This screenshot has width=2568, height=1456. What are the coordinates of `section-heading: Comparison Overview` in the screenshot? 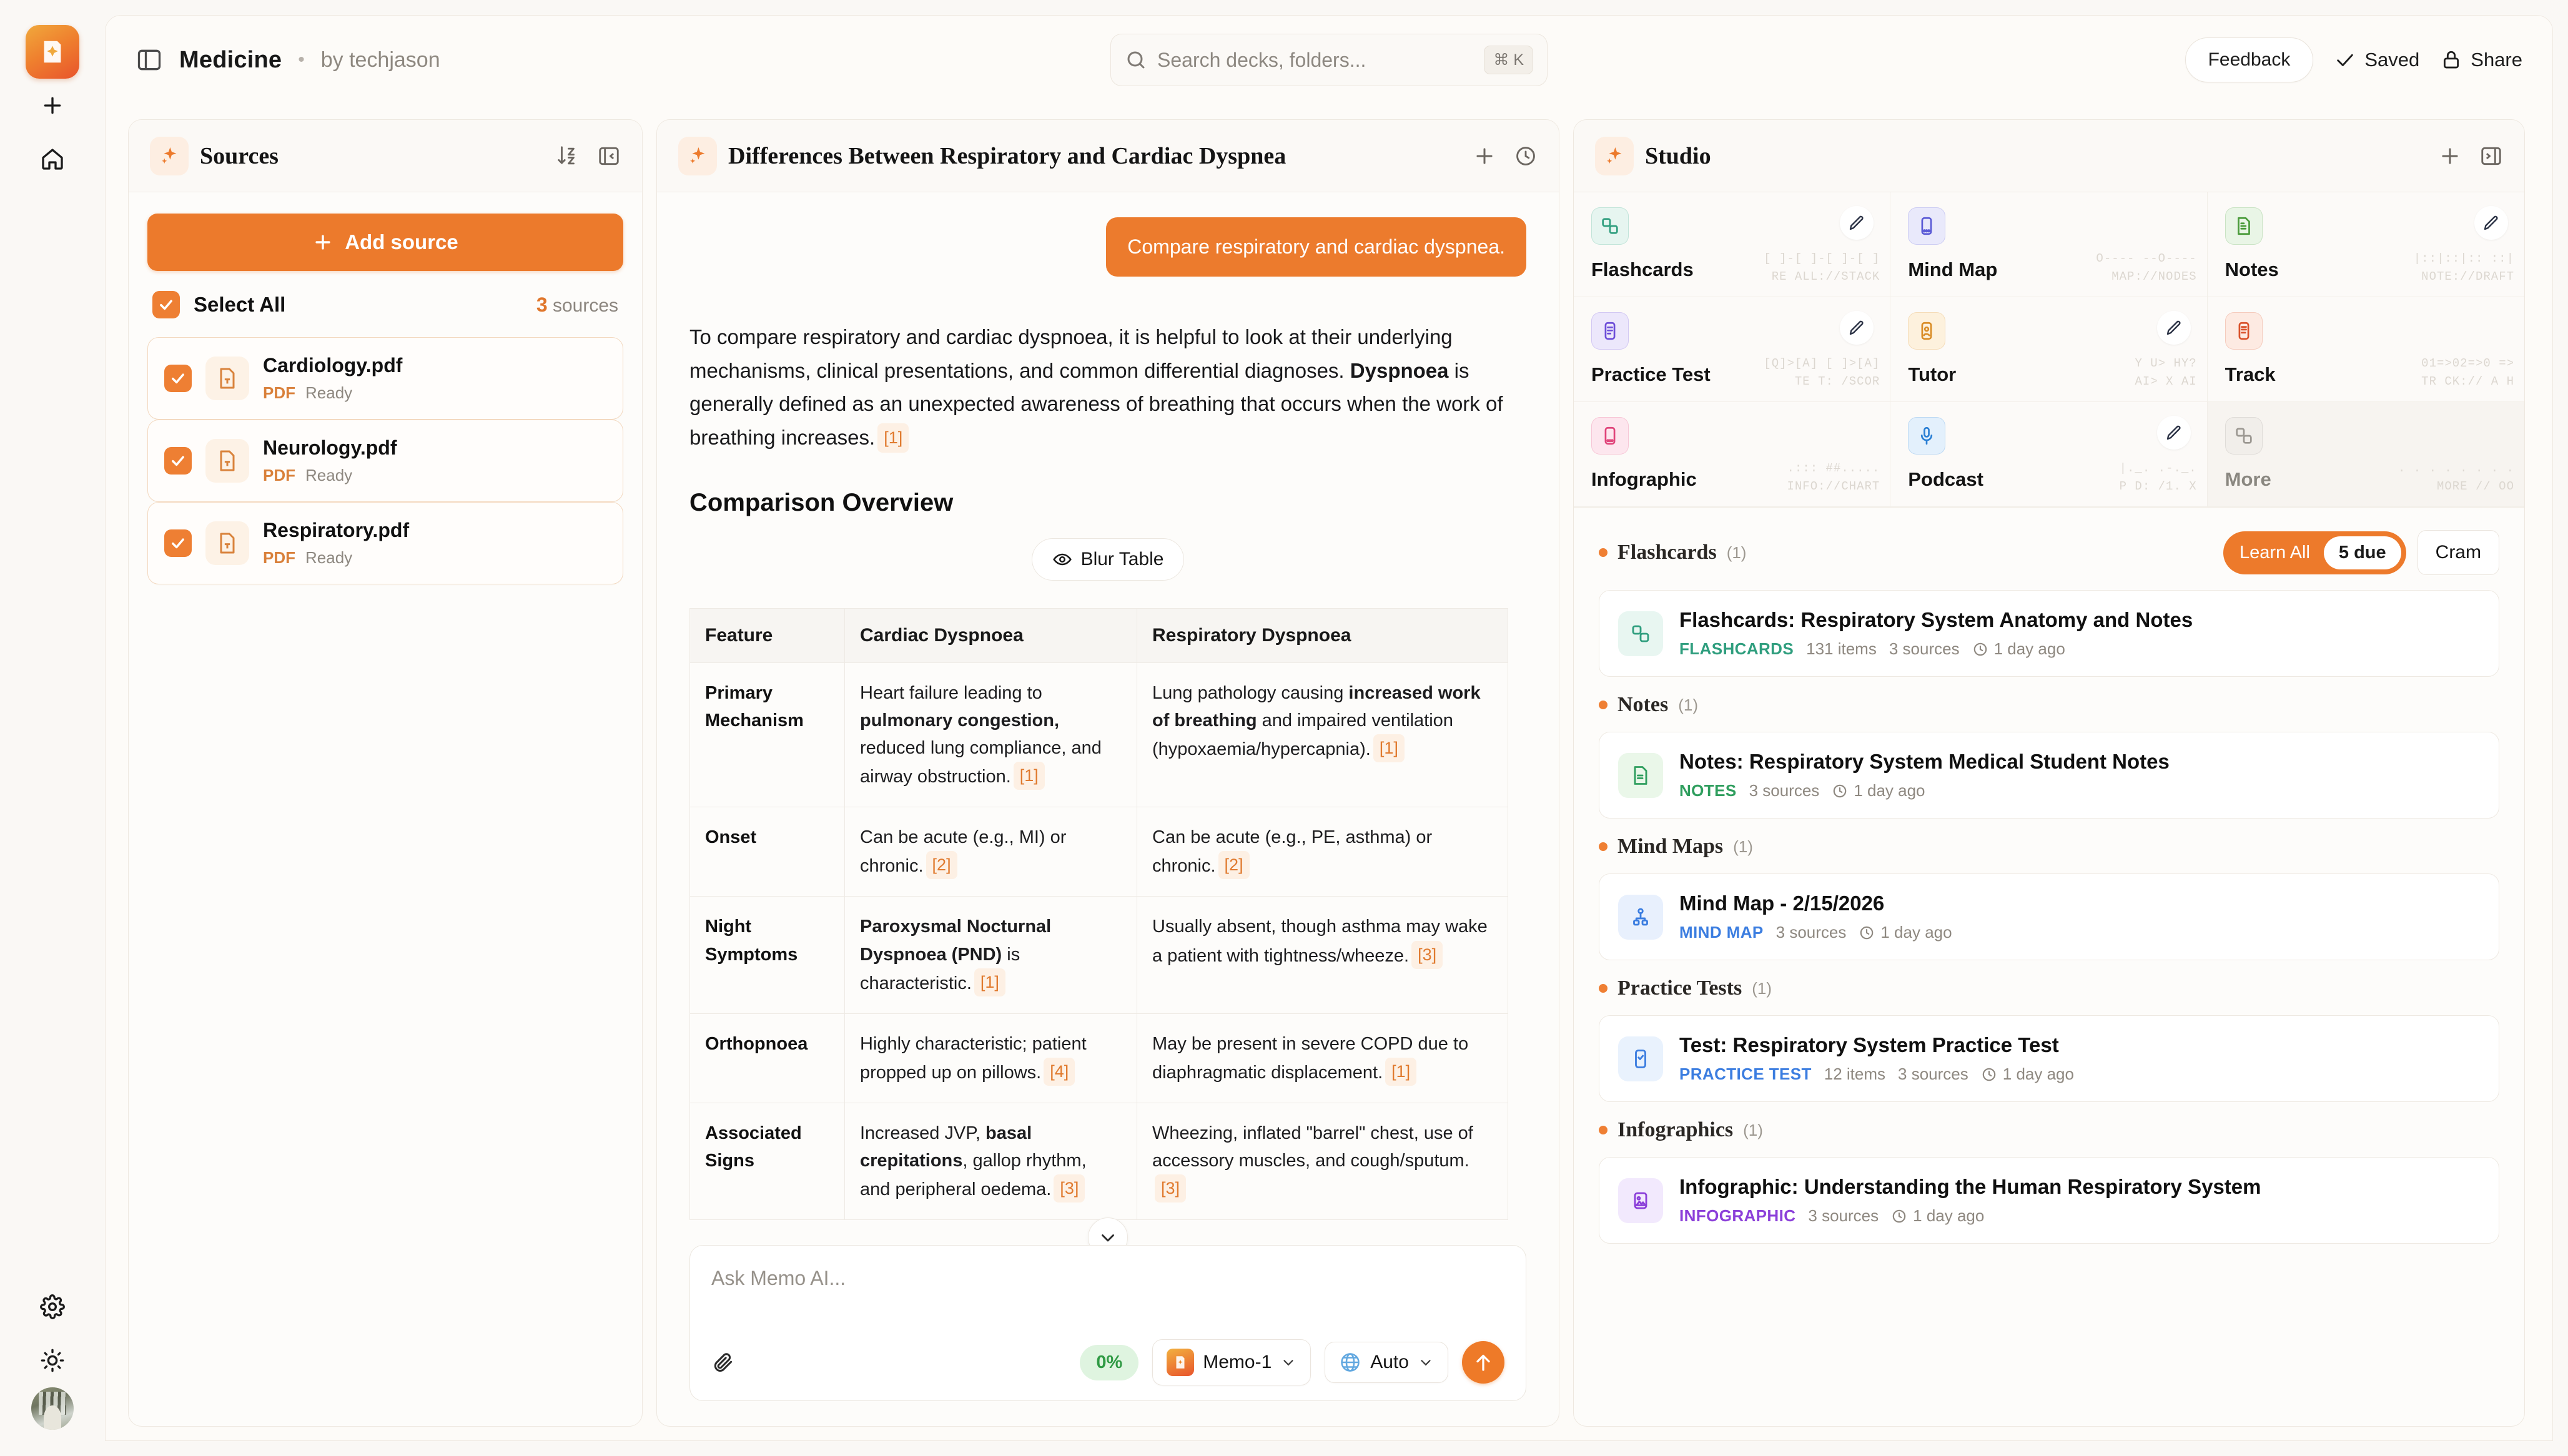 It's located at (821, 502).